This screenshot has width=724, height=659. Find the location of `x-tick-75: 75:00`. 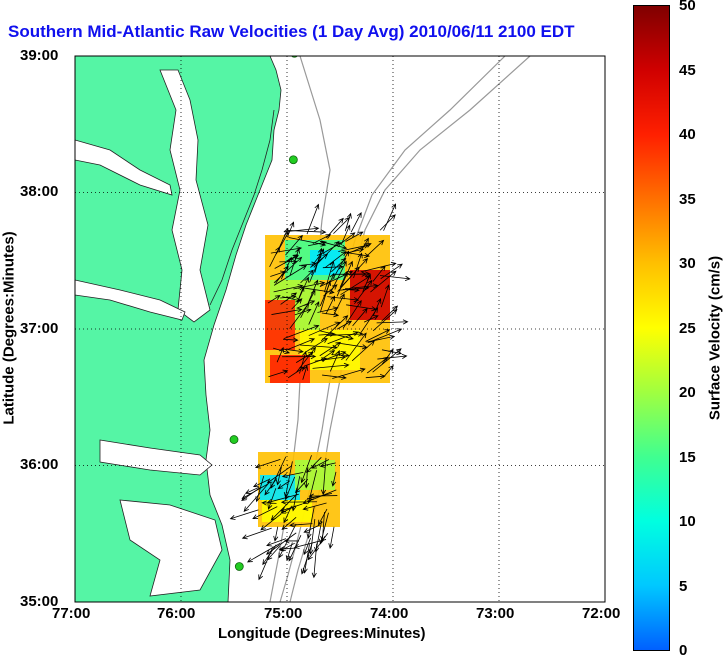

x-tick-75: 75:00 is located at coordinates (283, 613).